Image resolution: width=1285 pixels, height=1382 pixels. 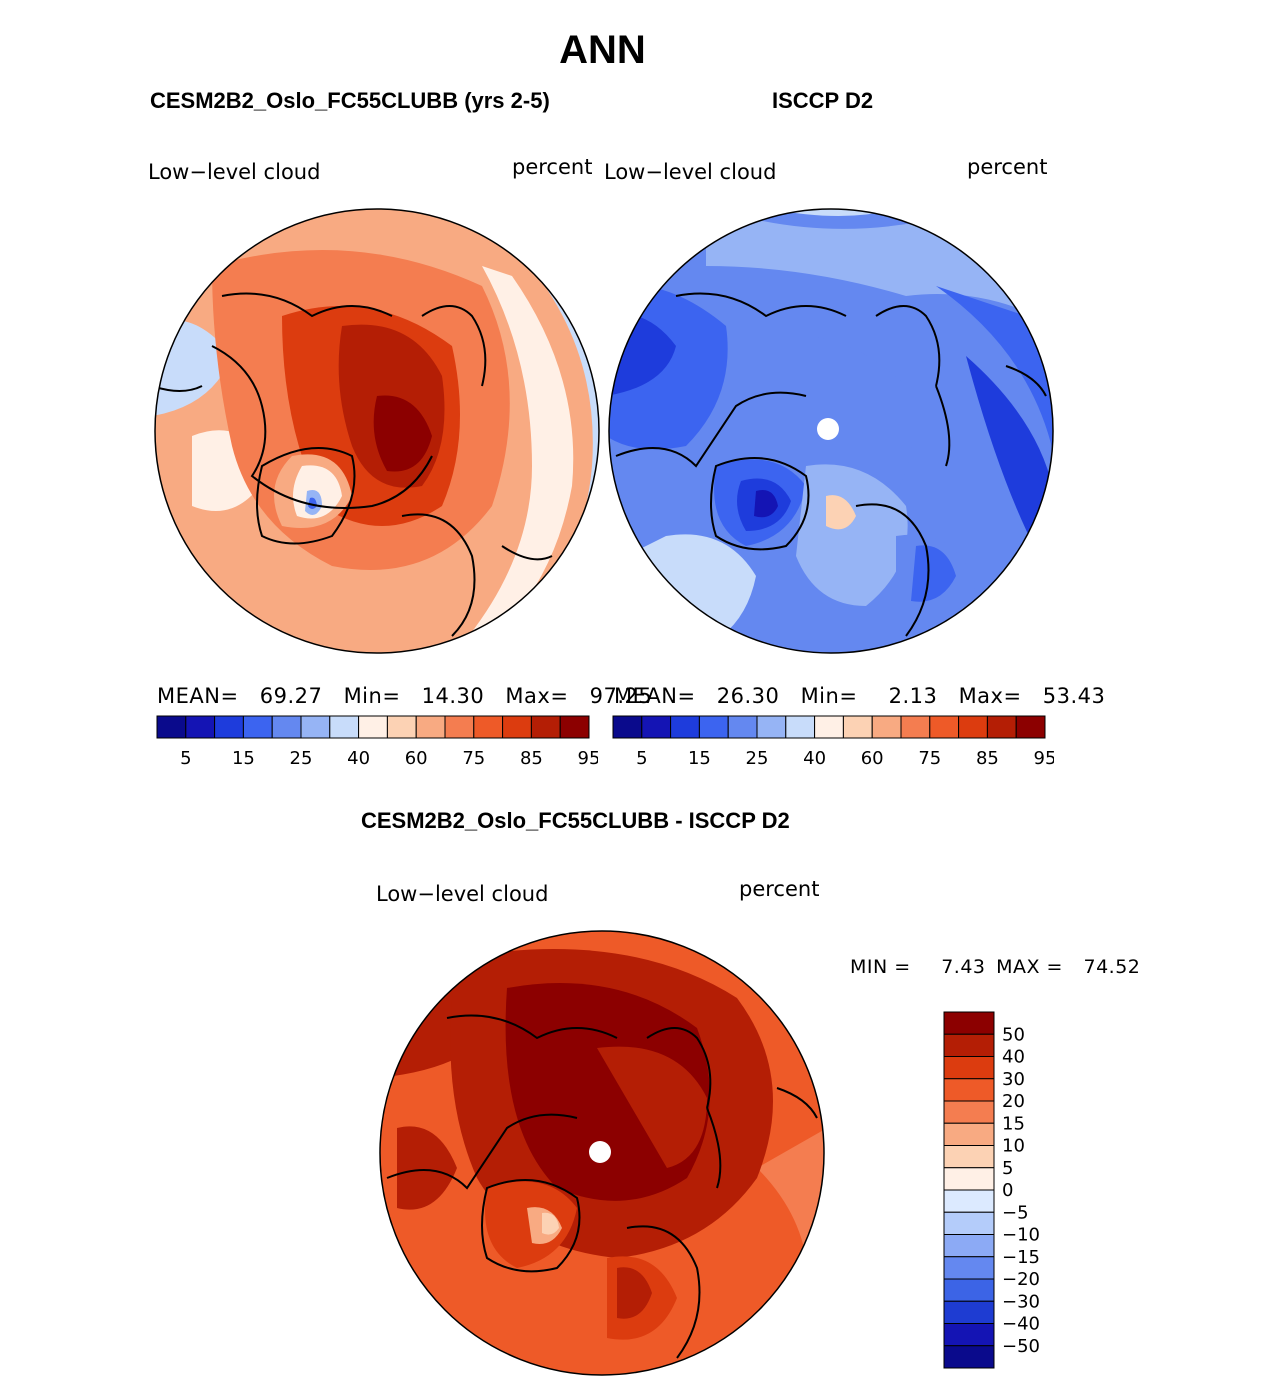 What do you see at coordinates (1112, 967) in the screenshot?
I see `diff-max-value: 74.52` at bounding box center [1112, 967].